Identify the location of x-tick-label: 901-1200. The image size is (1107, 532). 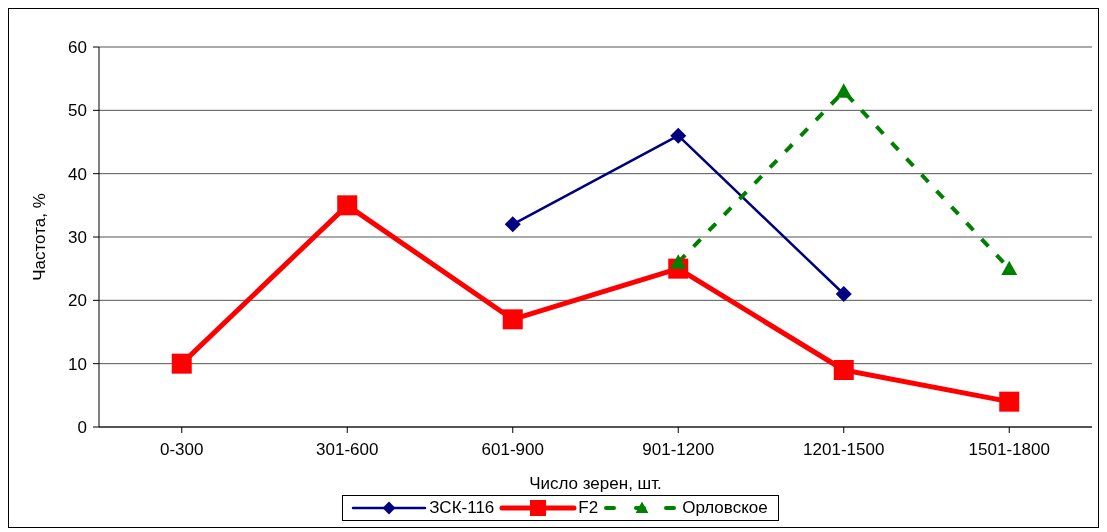
(678, 450).